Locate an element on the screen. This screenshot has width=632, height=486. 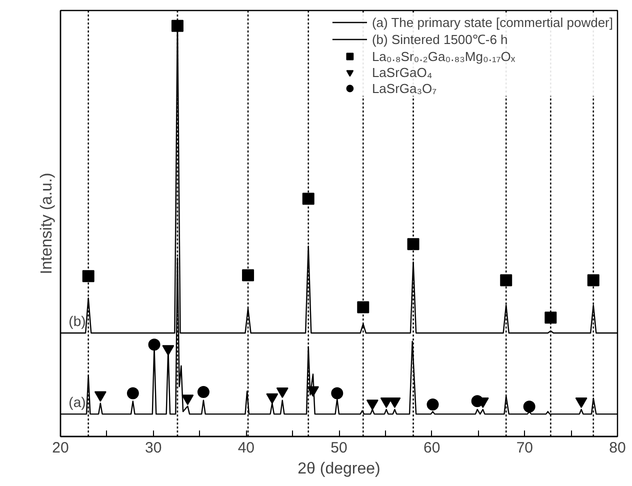
x-tick-label: 70 is located at coordinates (525, 448).